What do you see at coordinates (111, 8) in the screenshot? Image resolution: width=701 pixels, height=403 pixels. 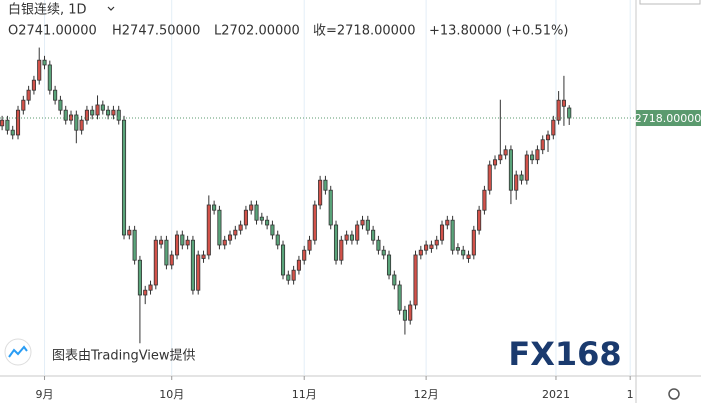 I see `dropdown-icon` at bounding box center [111, 8].